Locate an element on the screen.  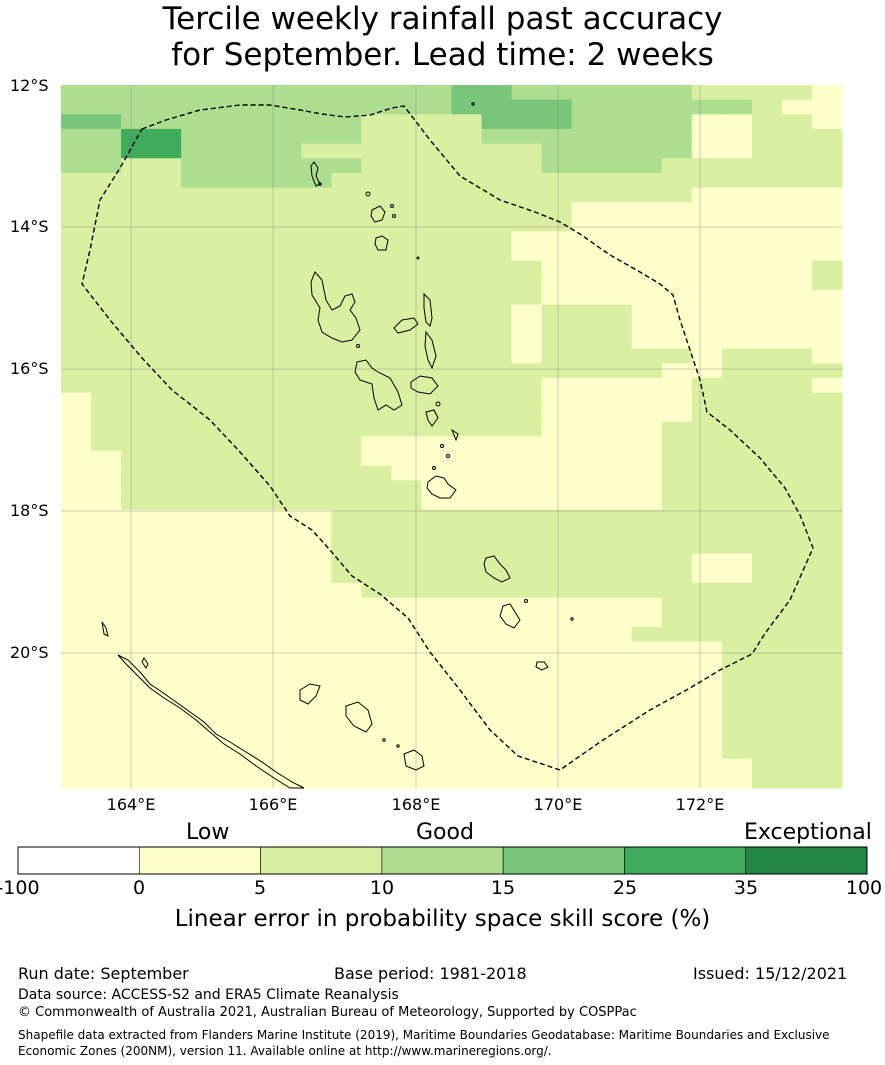
colorbar-tick: 15 is located at coordinates (503, 888).